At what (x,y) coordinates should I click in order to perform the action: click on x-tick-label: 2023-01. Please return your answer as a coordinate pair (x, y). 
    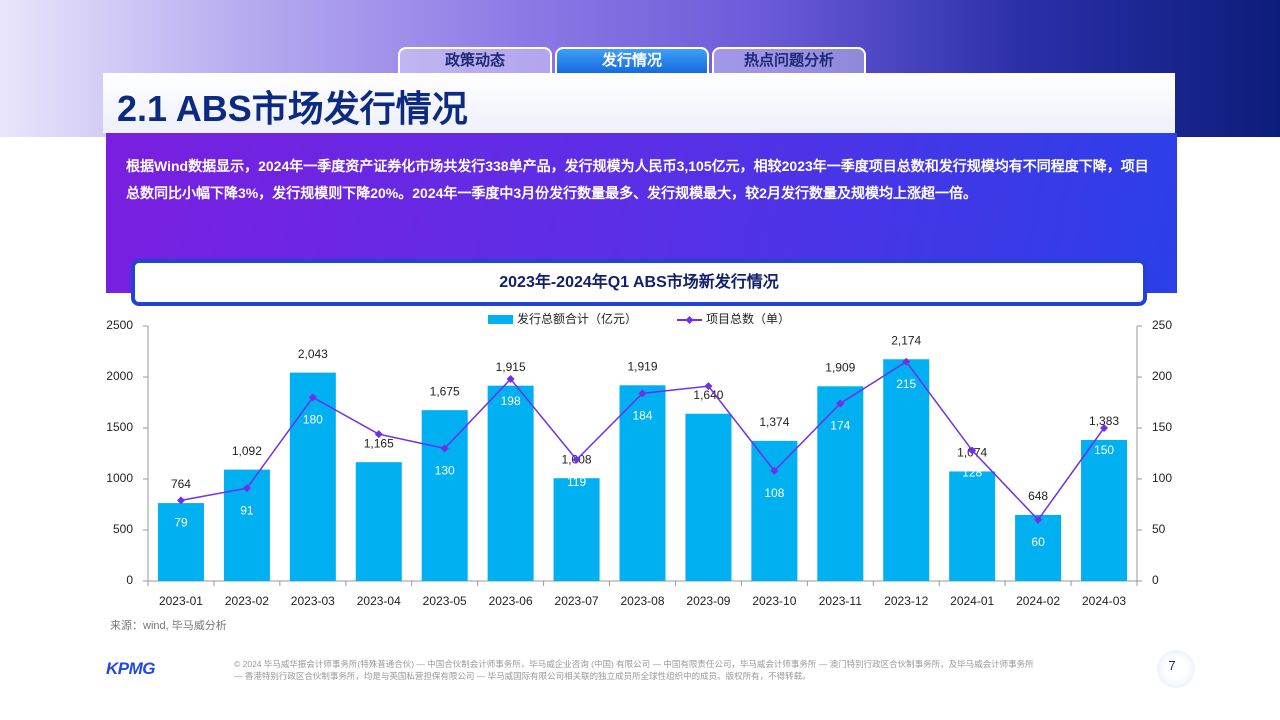
    Looking at the image, I should click on (181, 601).